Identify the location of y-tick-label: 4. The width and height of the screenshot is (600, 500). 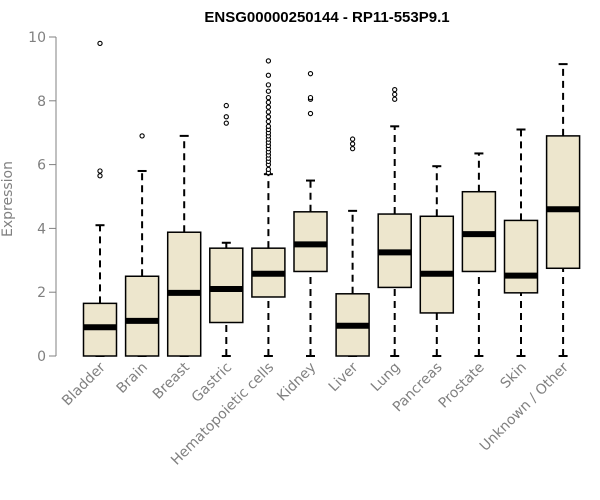
(41, 229).